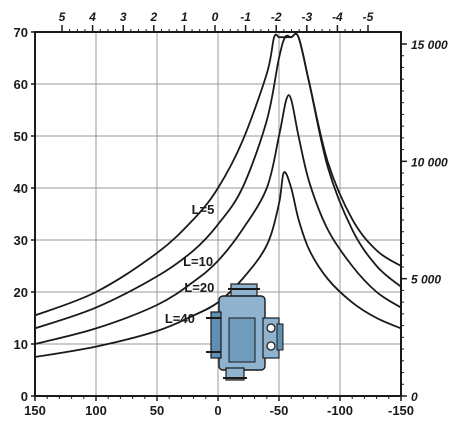 The image size is (455, 422). I want to click on y-left-tick-label: 40, so click(21, 188).